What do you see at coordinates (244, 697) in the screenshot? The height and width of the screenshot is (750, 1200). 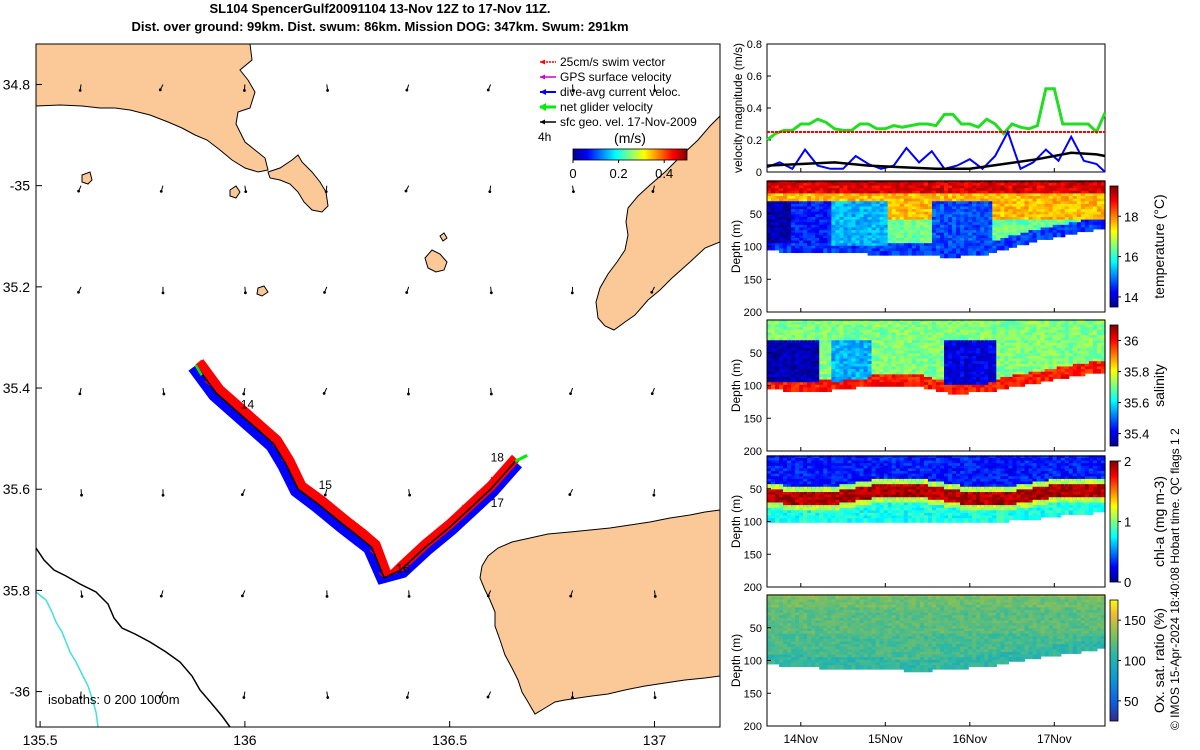 I see `sfc-vector-head` at bounding box center [244, 697].